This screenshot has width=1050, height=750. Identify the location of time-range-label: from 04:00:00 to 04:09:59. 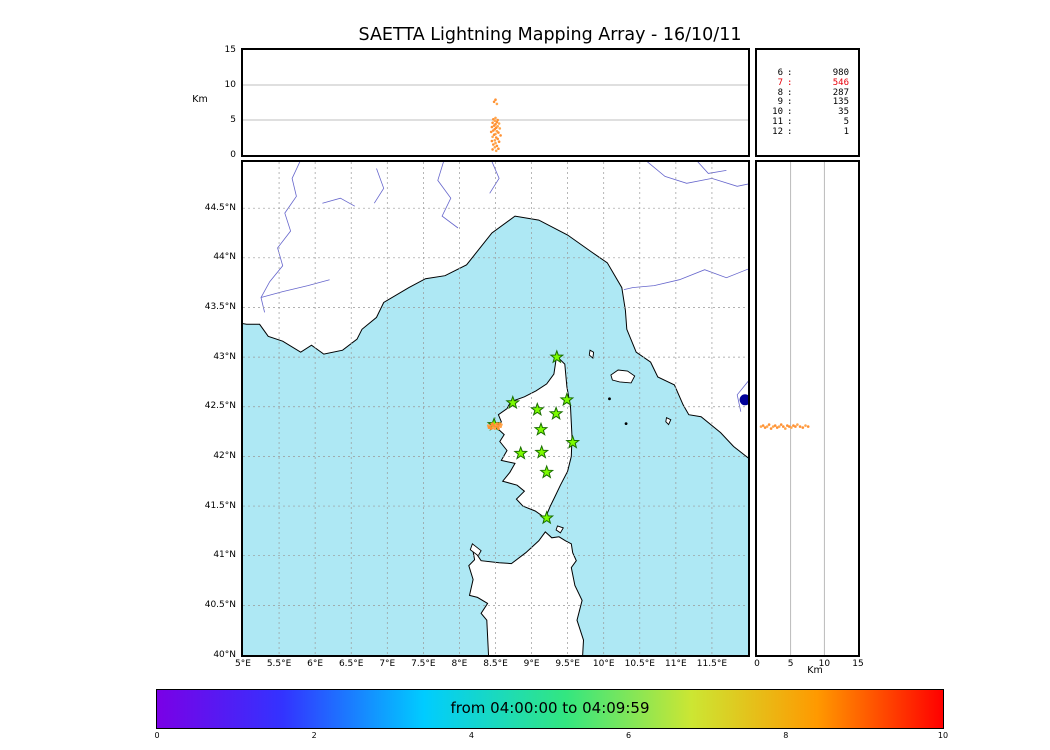
(550, 708).